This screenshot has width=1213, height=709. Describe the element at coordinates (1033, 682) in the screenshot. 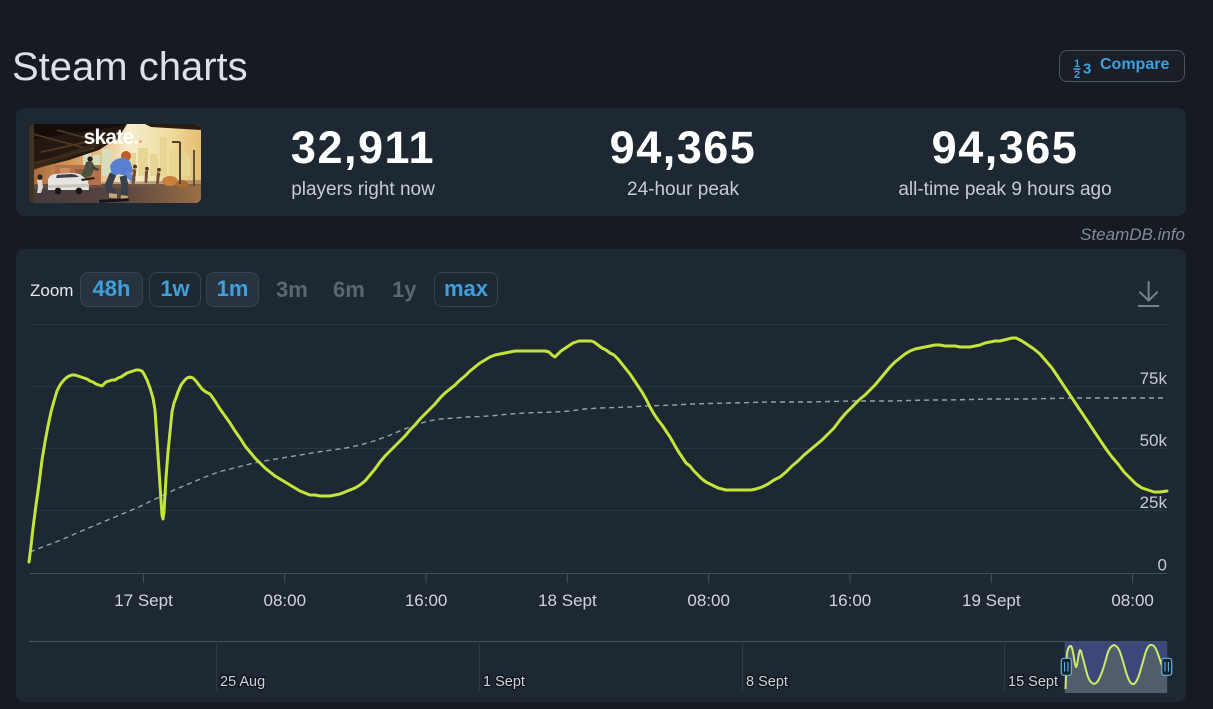

I see `svg-text: 15 Sept` at that location.